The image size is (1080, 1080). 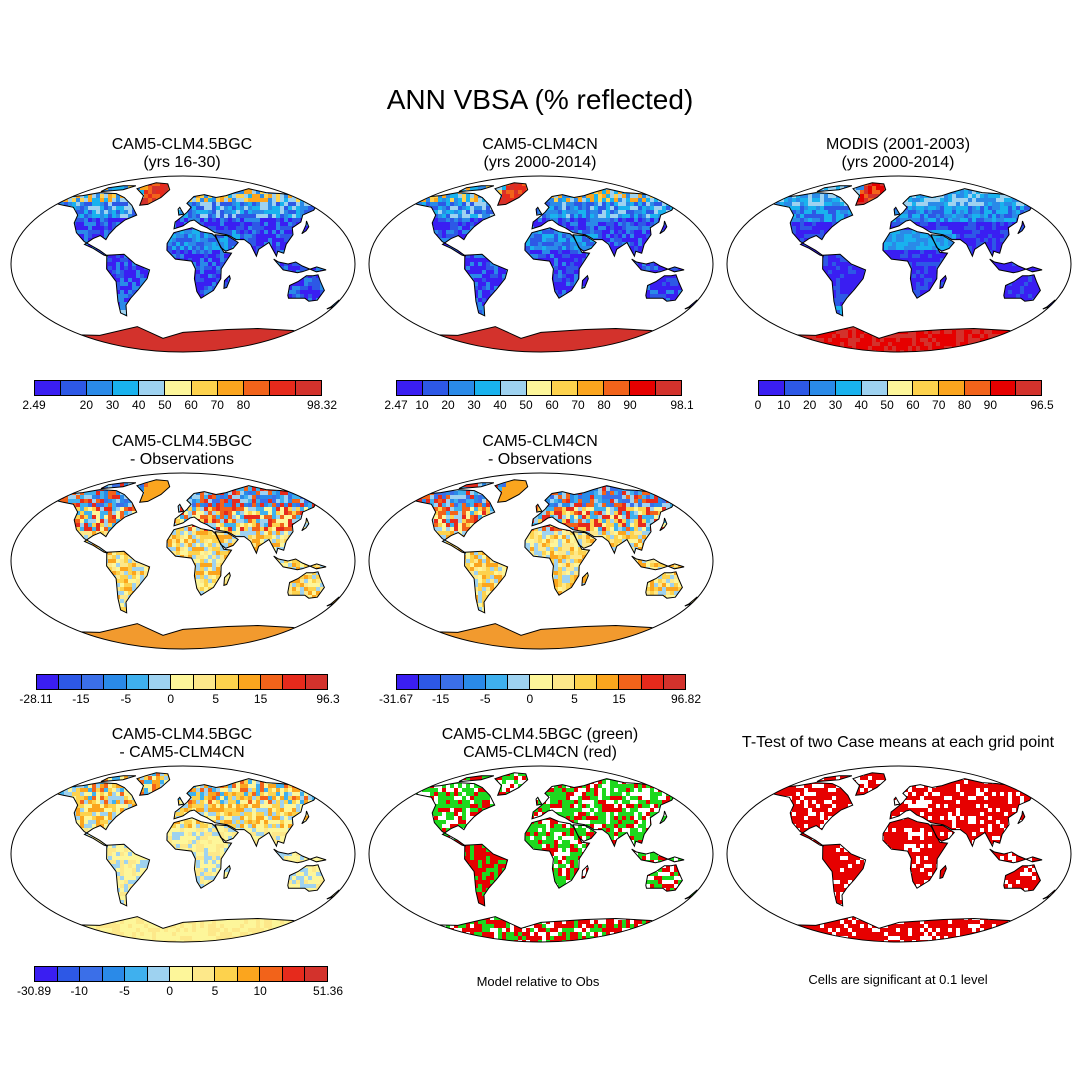 What do you see at coordinates (540, 451) in the screenshot?
I see `panel-title: CAM5-CLM4CN - Observations` at bounding box center [540, 451].